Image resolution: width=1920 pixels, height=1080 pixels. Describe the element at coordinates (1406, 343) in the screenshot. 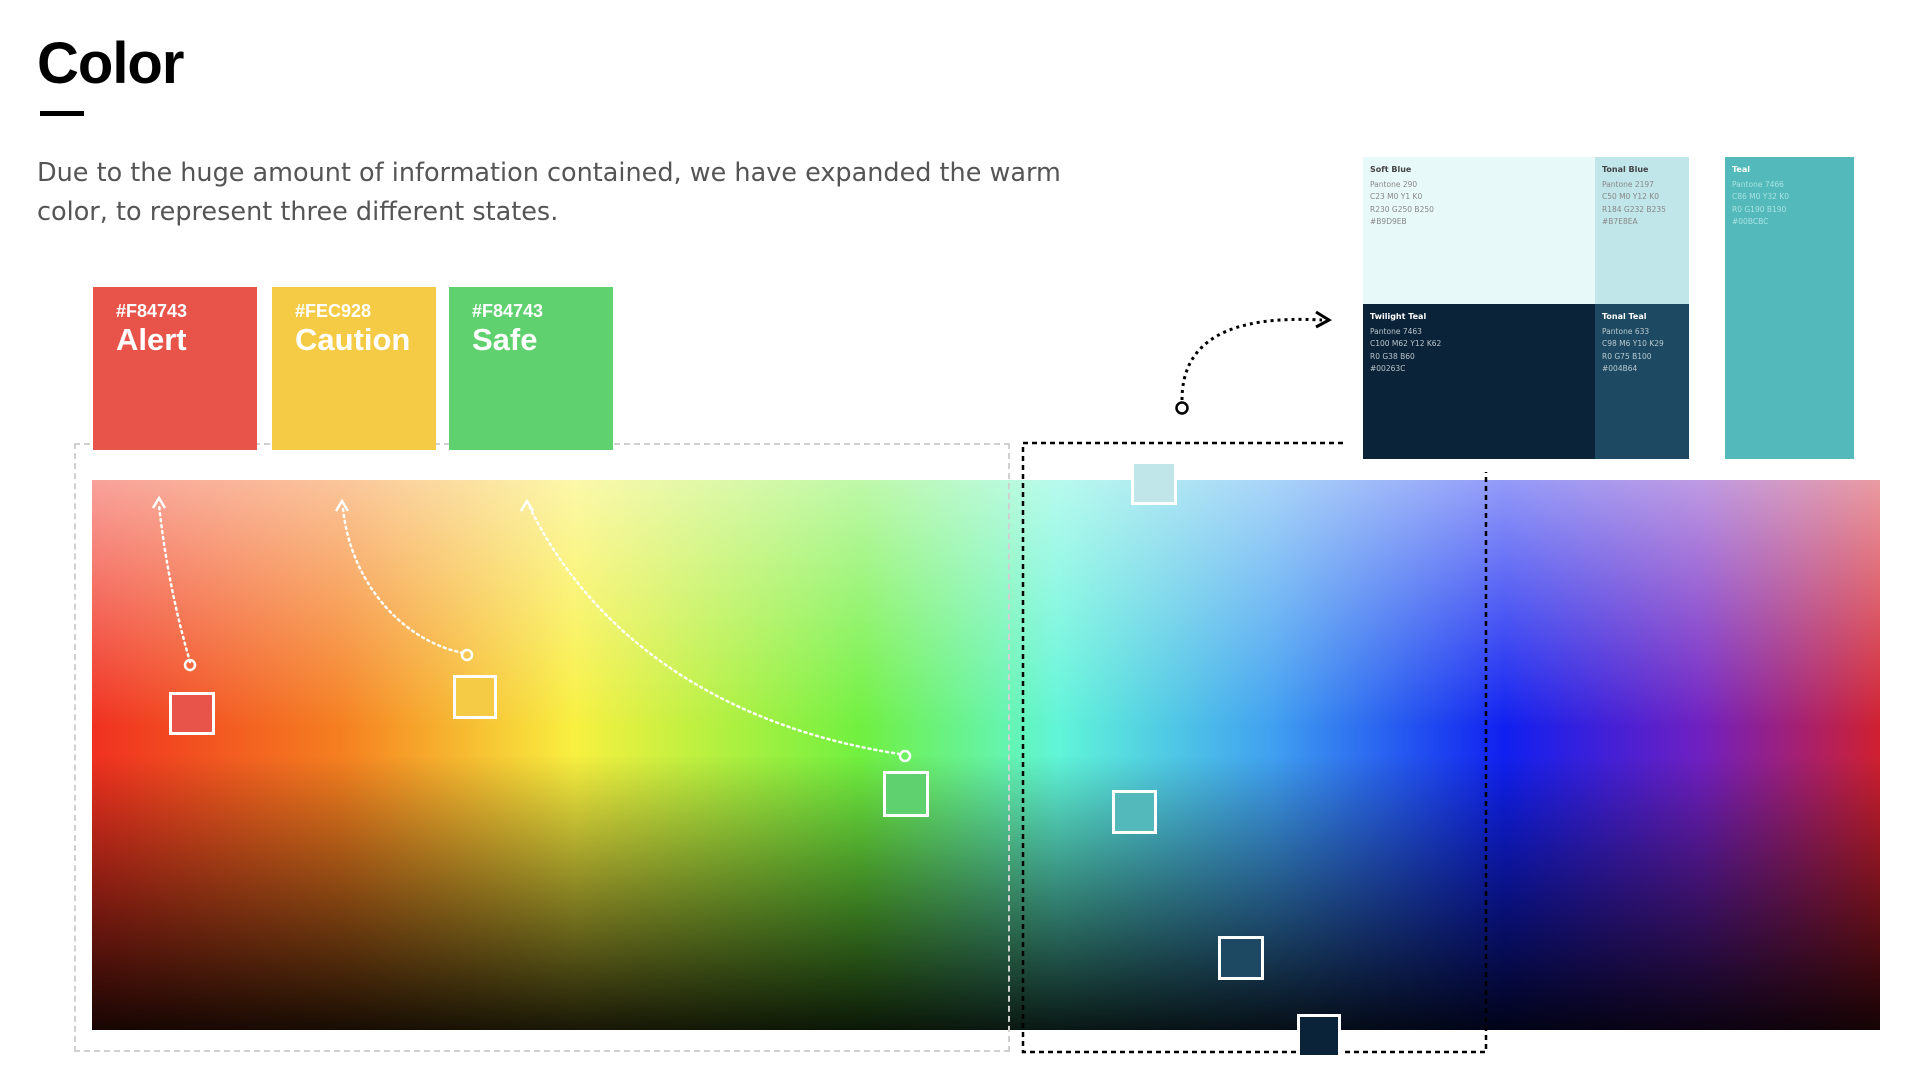

I see `swatch-cmyk: C100 M62 Y12 K62` at that location.